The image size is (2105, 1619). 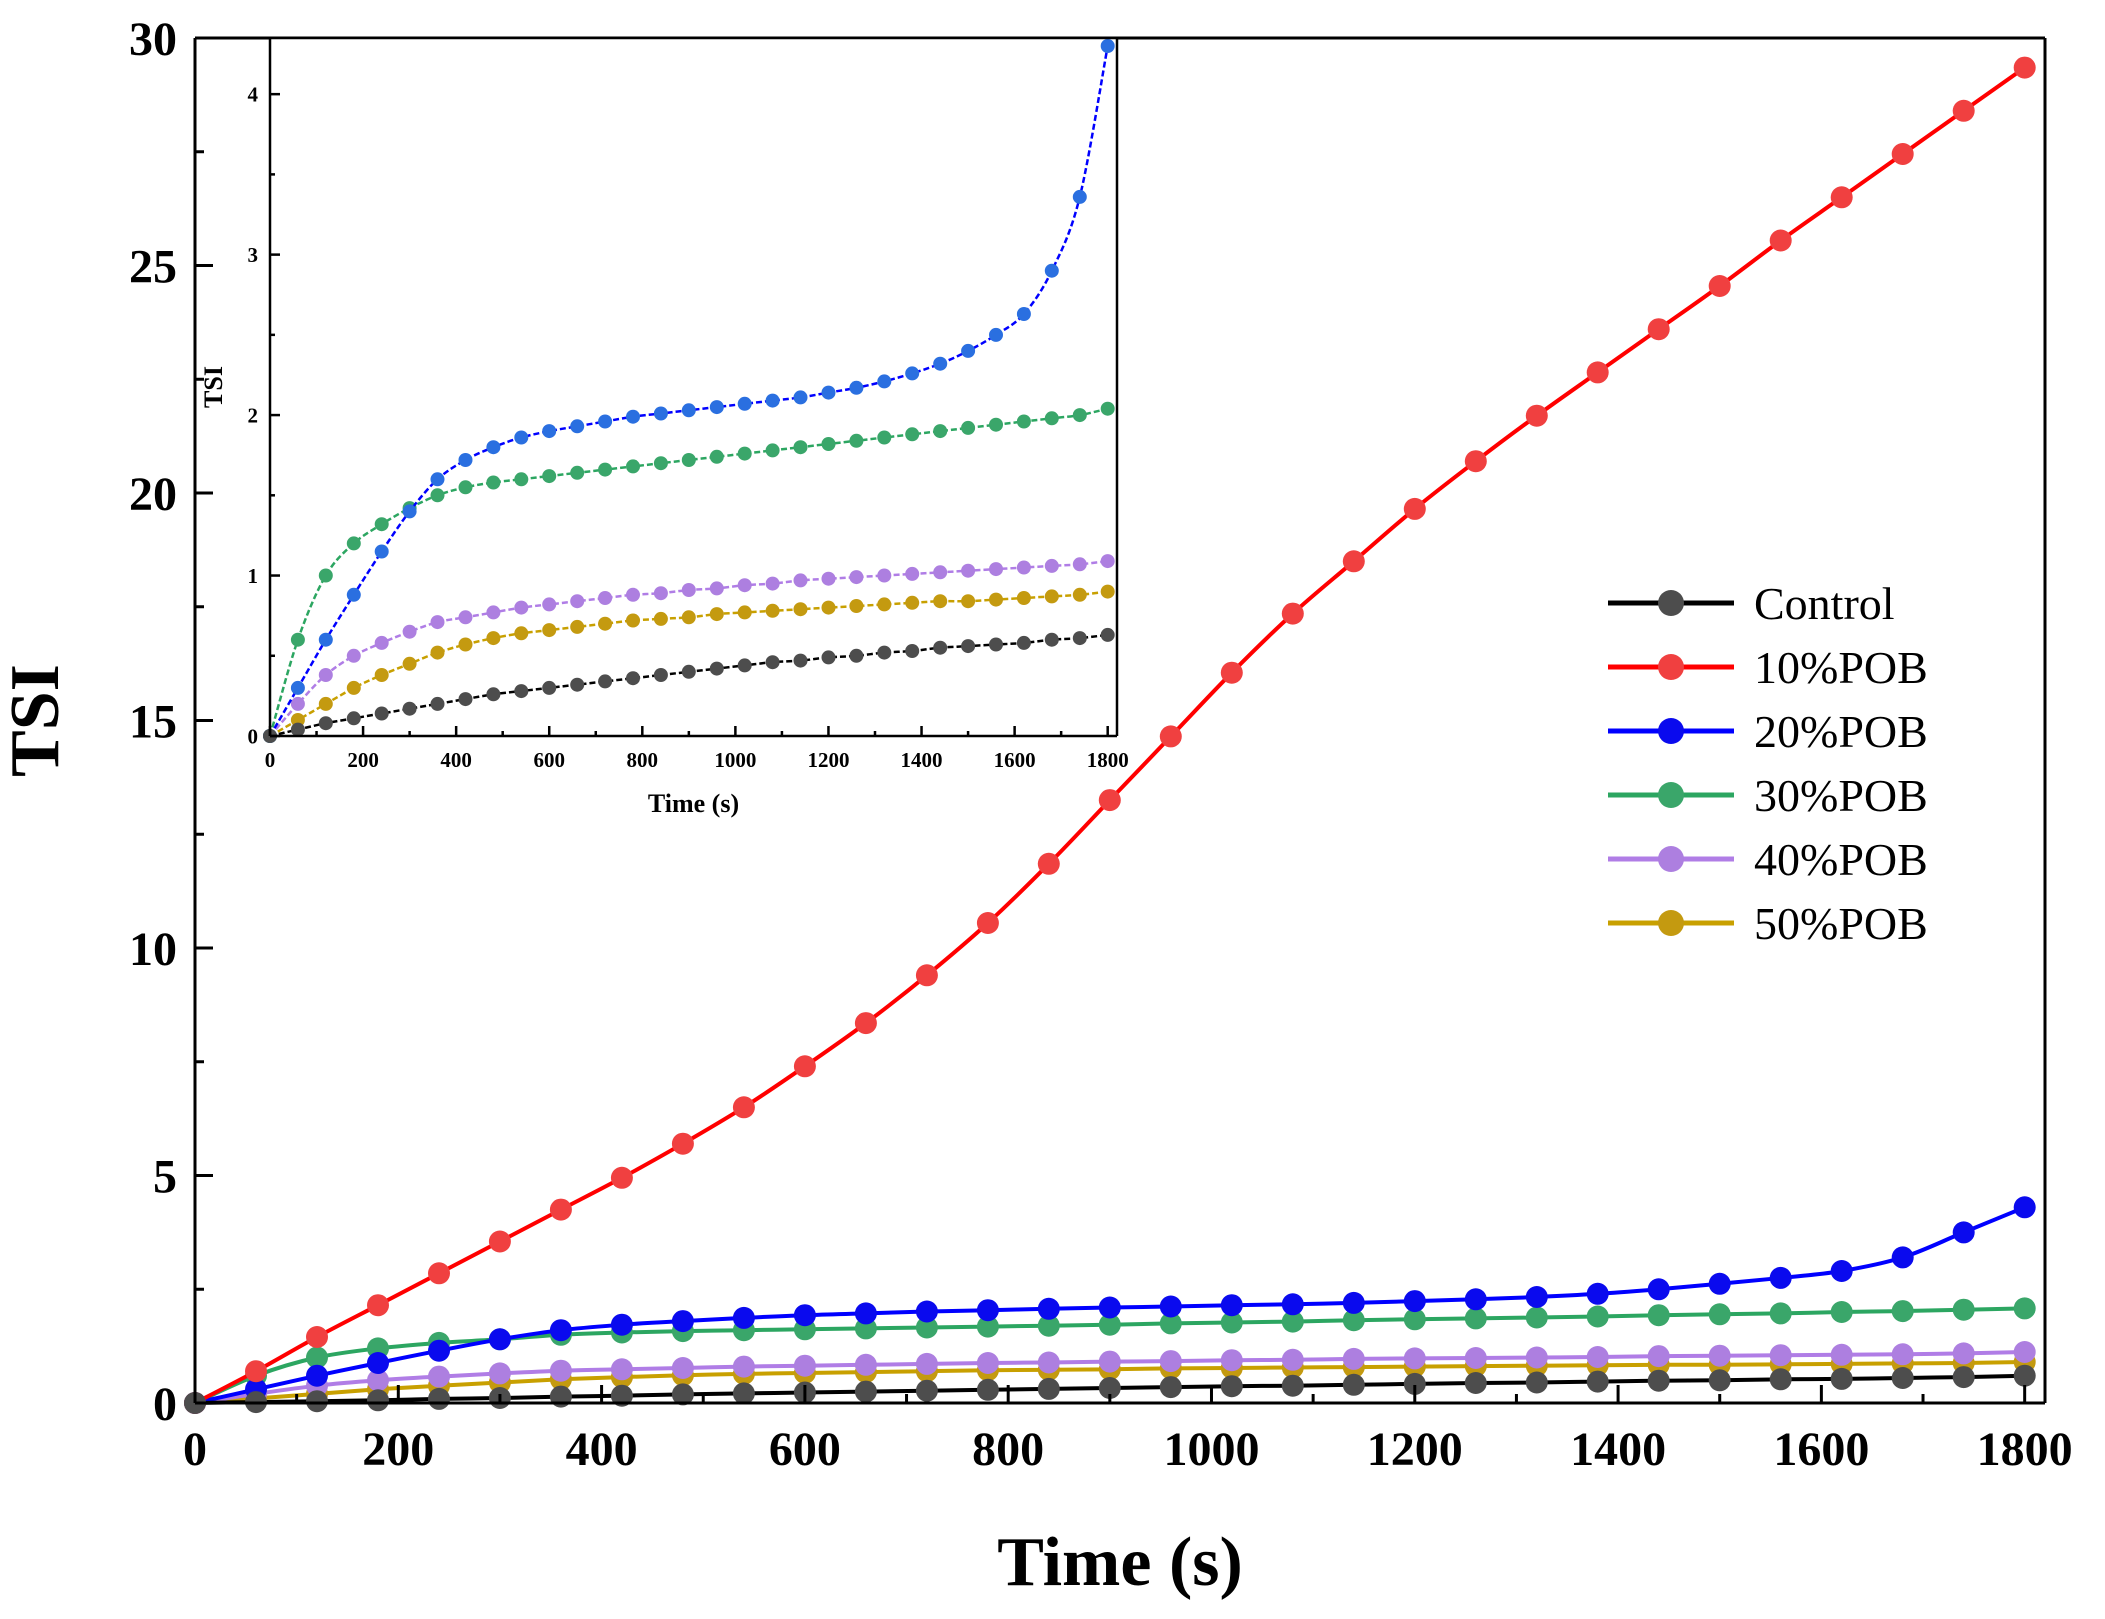 What do you see at coordinates (1008, 1449) in the screenshot?
I see `main-x-tick-label-800: 800` at bounding box center [1008, 1449].